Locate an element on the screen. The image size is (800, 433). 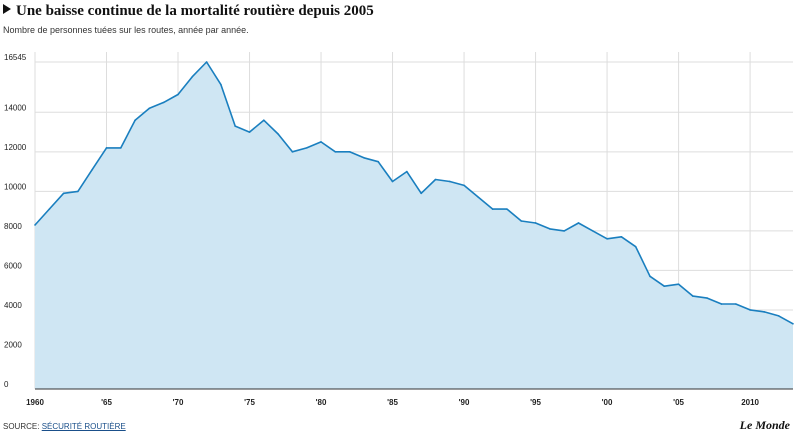
y-tick-label: 10000 is located at coordinates (15, 186).